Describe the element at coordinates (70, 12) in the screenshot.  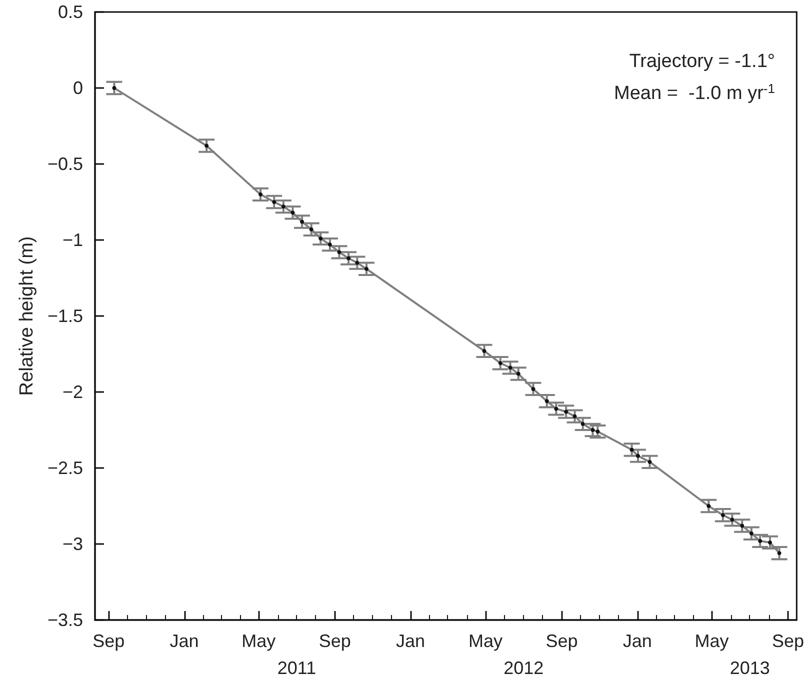
I see `y-tick-label: 0.5` at that location.